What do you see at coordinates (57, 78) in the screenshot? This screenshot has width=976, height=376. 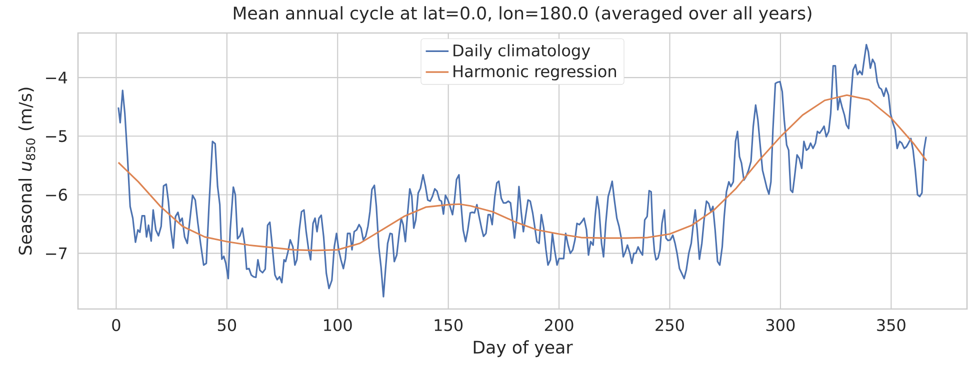 I see `y-tick-label: −4` at bounding box center [57, 78].